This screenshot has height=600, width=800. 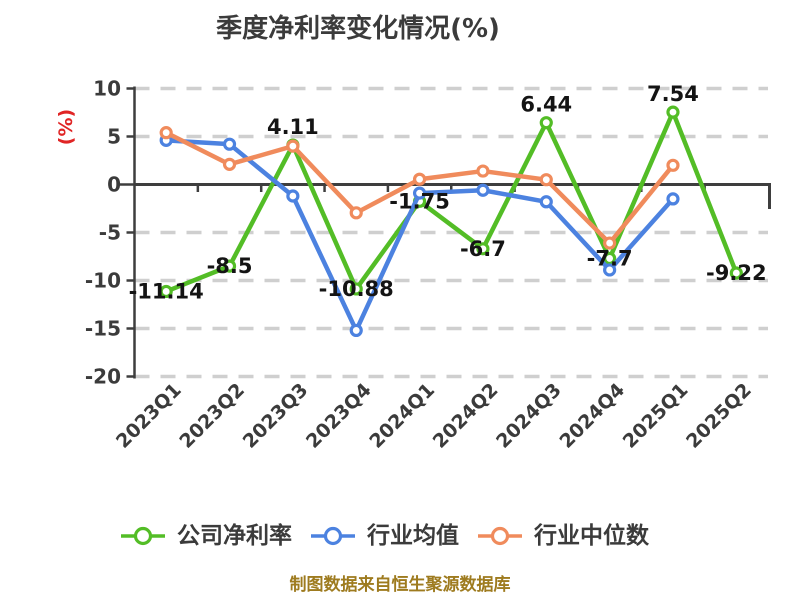 I want to click on data-point-label: -9.22, so click(x=736, y=273).